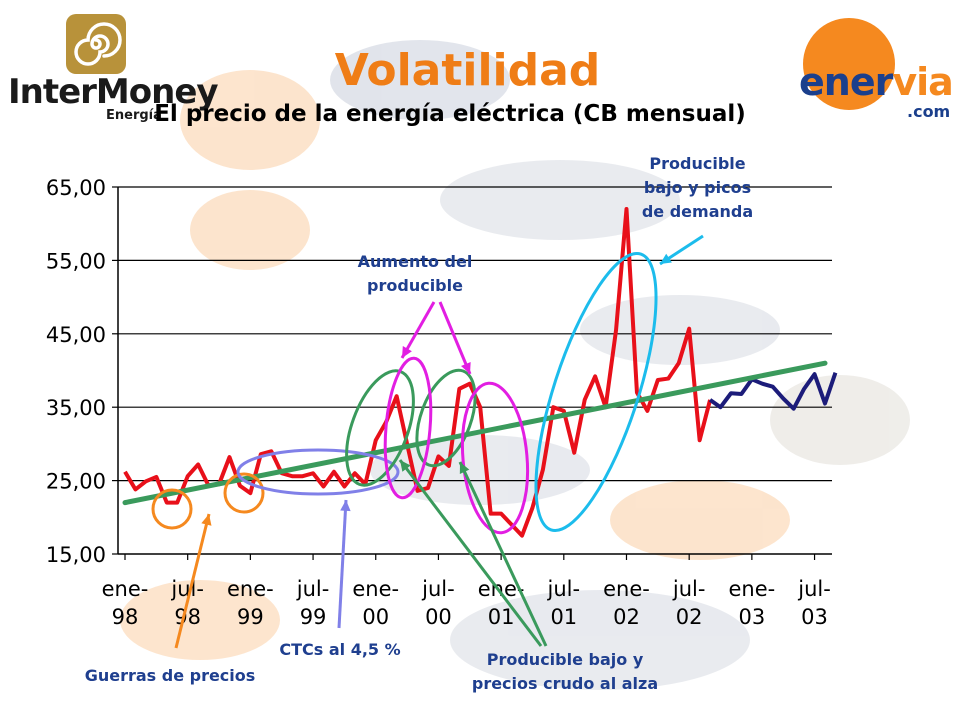 This screenshot has width=960, height=720. What do you see at coordinates (467, 70) in the screenshot?
I see `page-title: Volatilidad` at bounding box center [467, 70].